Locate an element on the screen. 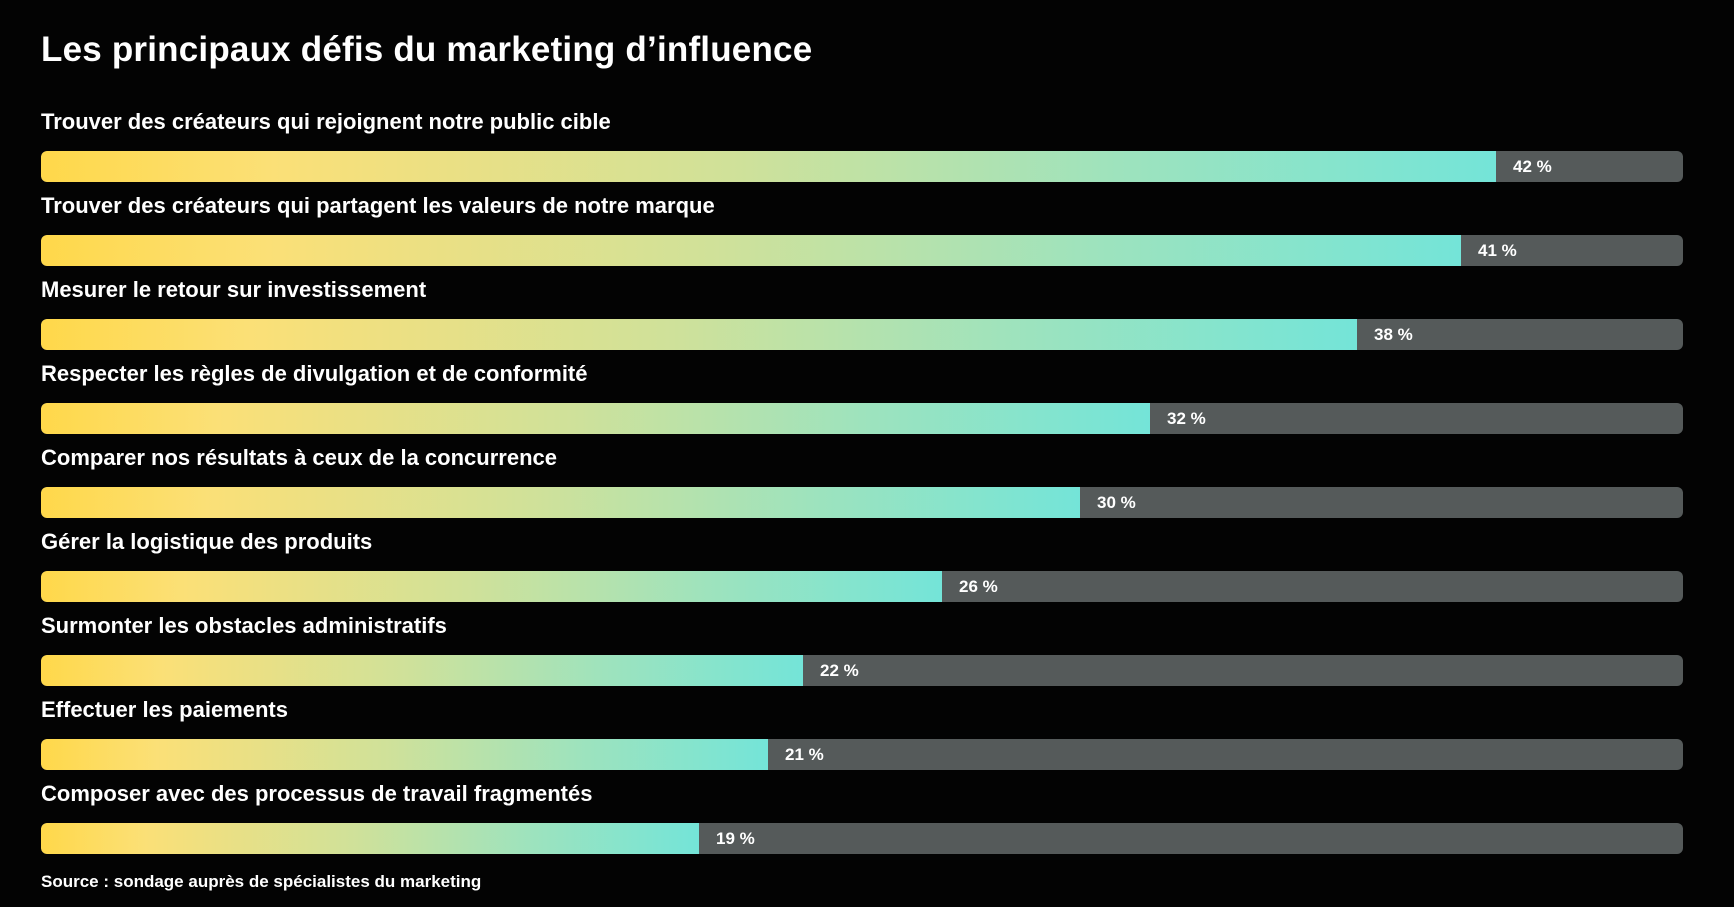 The image size is (1734, 907). category-label: Mesurer le retour sur investissement is located at coordinates (234, 289).